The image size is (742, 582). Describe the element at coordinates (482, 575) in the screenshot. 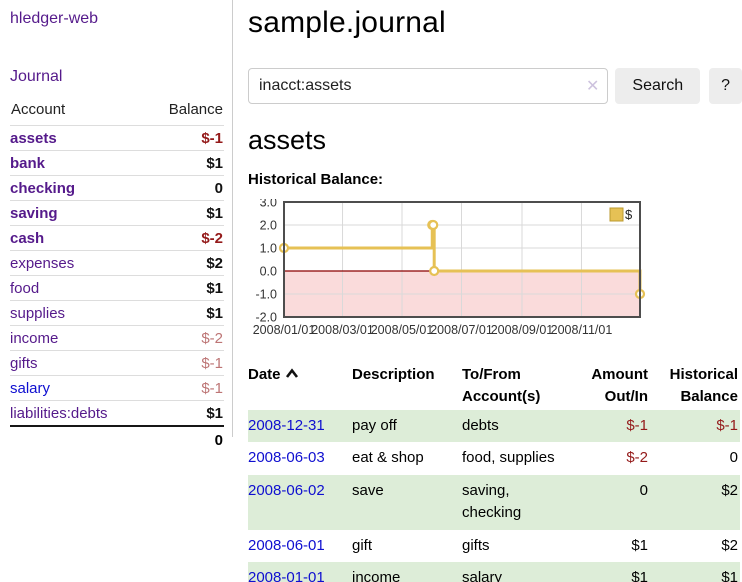

I see `transaction-accounts: salary` at that location.